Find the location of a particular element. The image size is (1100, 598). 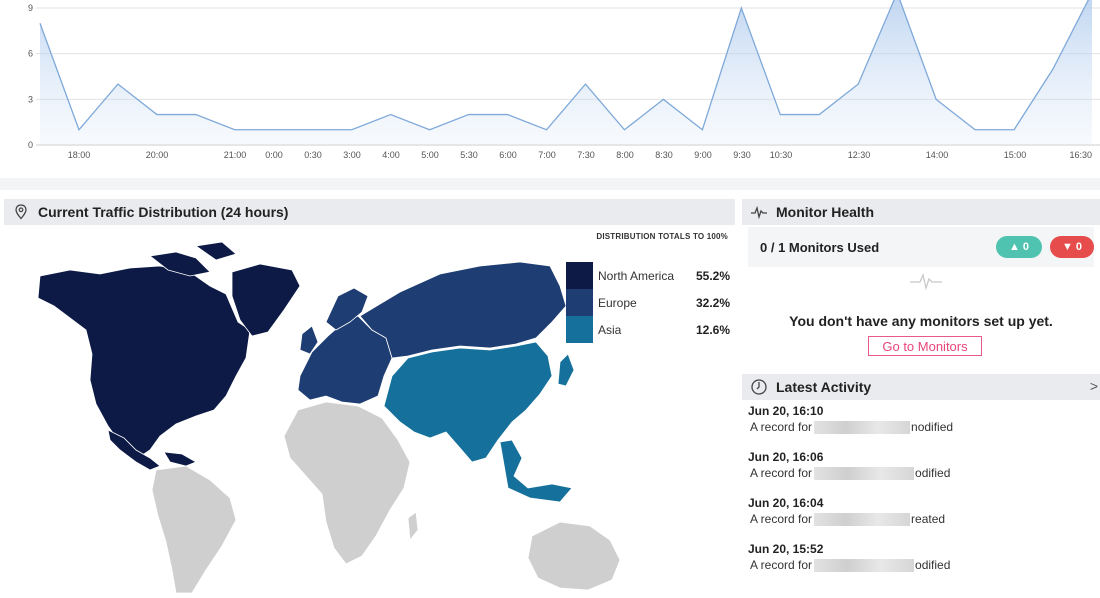

go-to-monitors-button: Go to Monitors is located at coordinates (925, 346).